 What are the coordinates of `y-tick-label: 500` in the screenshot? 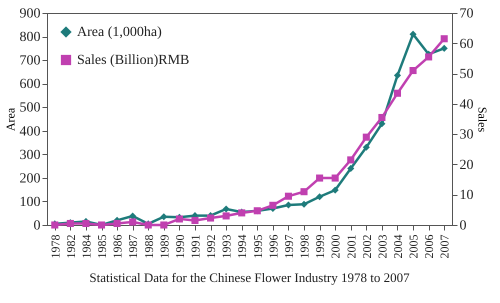 It's located at (30, 108).